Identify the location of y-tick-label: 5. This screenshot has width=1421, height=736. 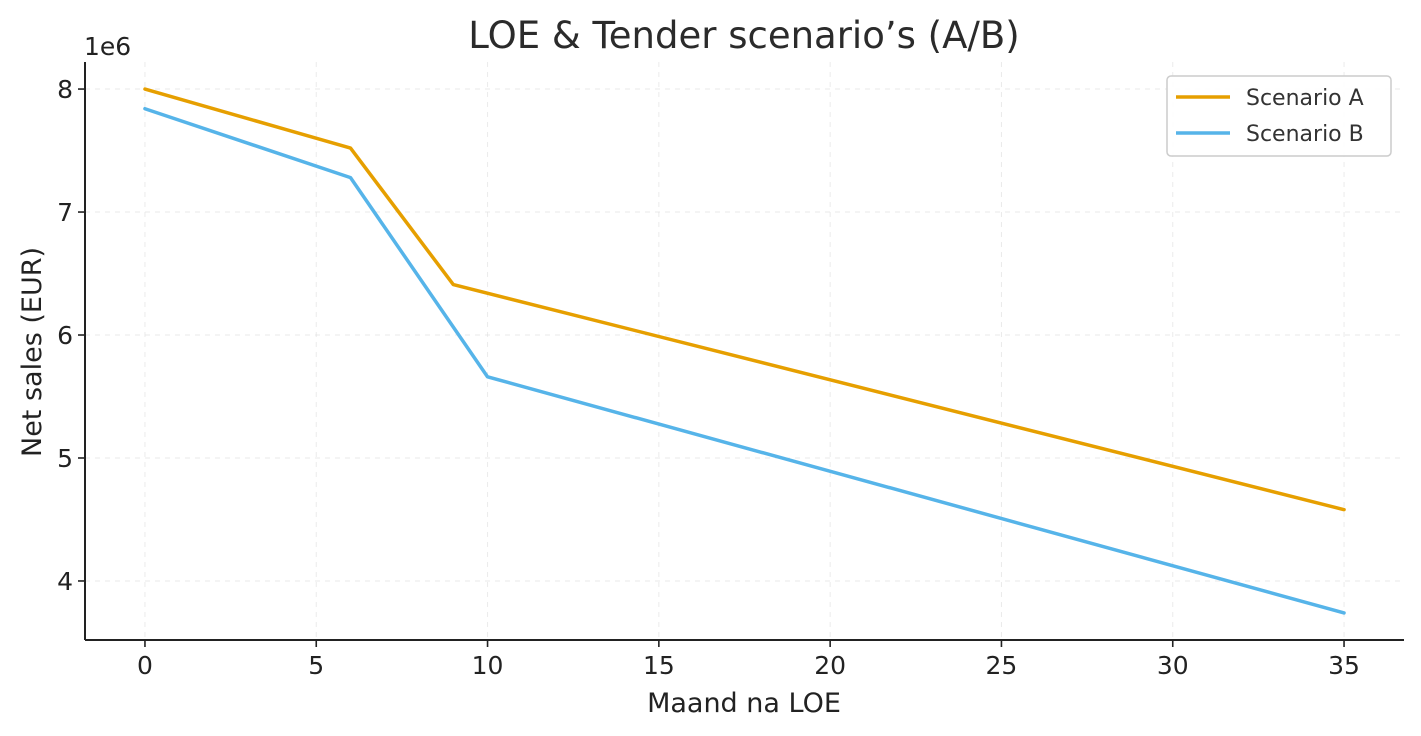
(65, 458).